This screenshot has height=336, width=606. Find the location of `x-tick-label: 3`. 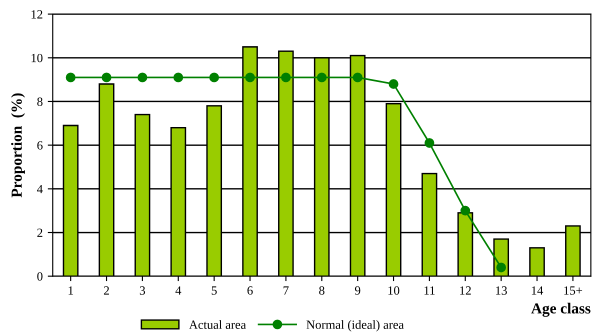

x-tick-label: 3 is located at coordinates (143, 290).